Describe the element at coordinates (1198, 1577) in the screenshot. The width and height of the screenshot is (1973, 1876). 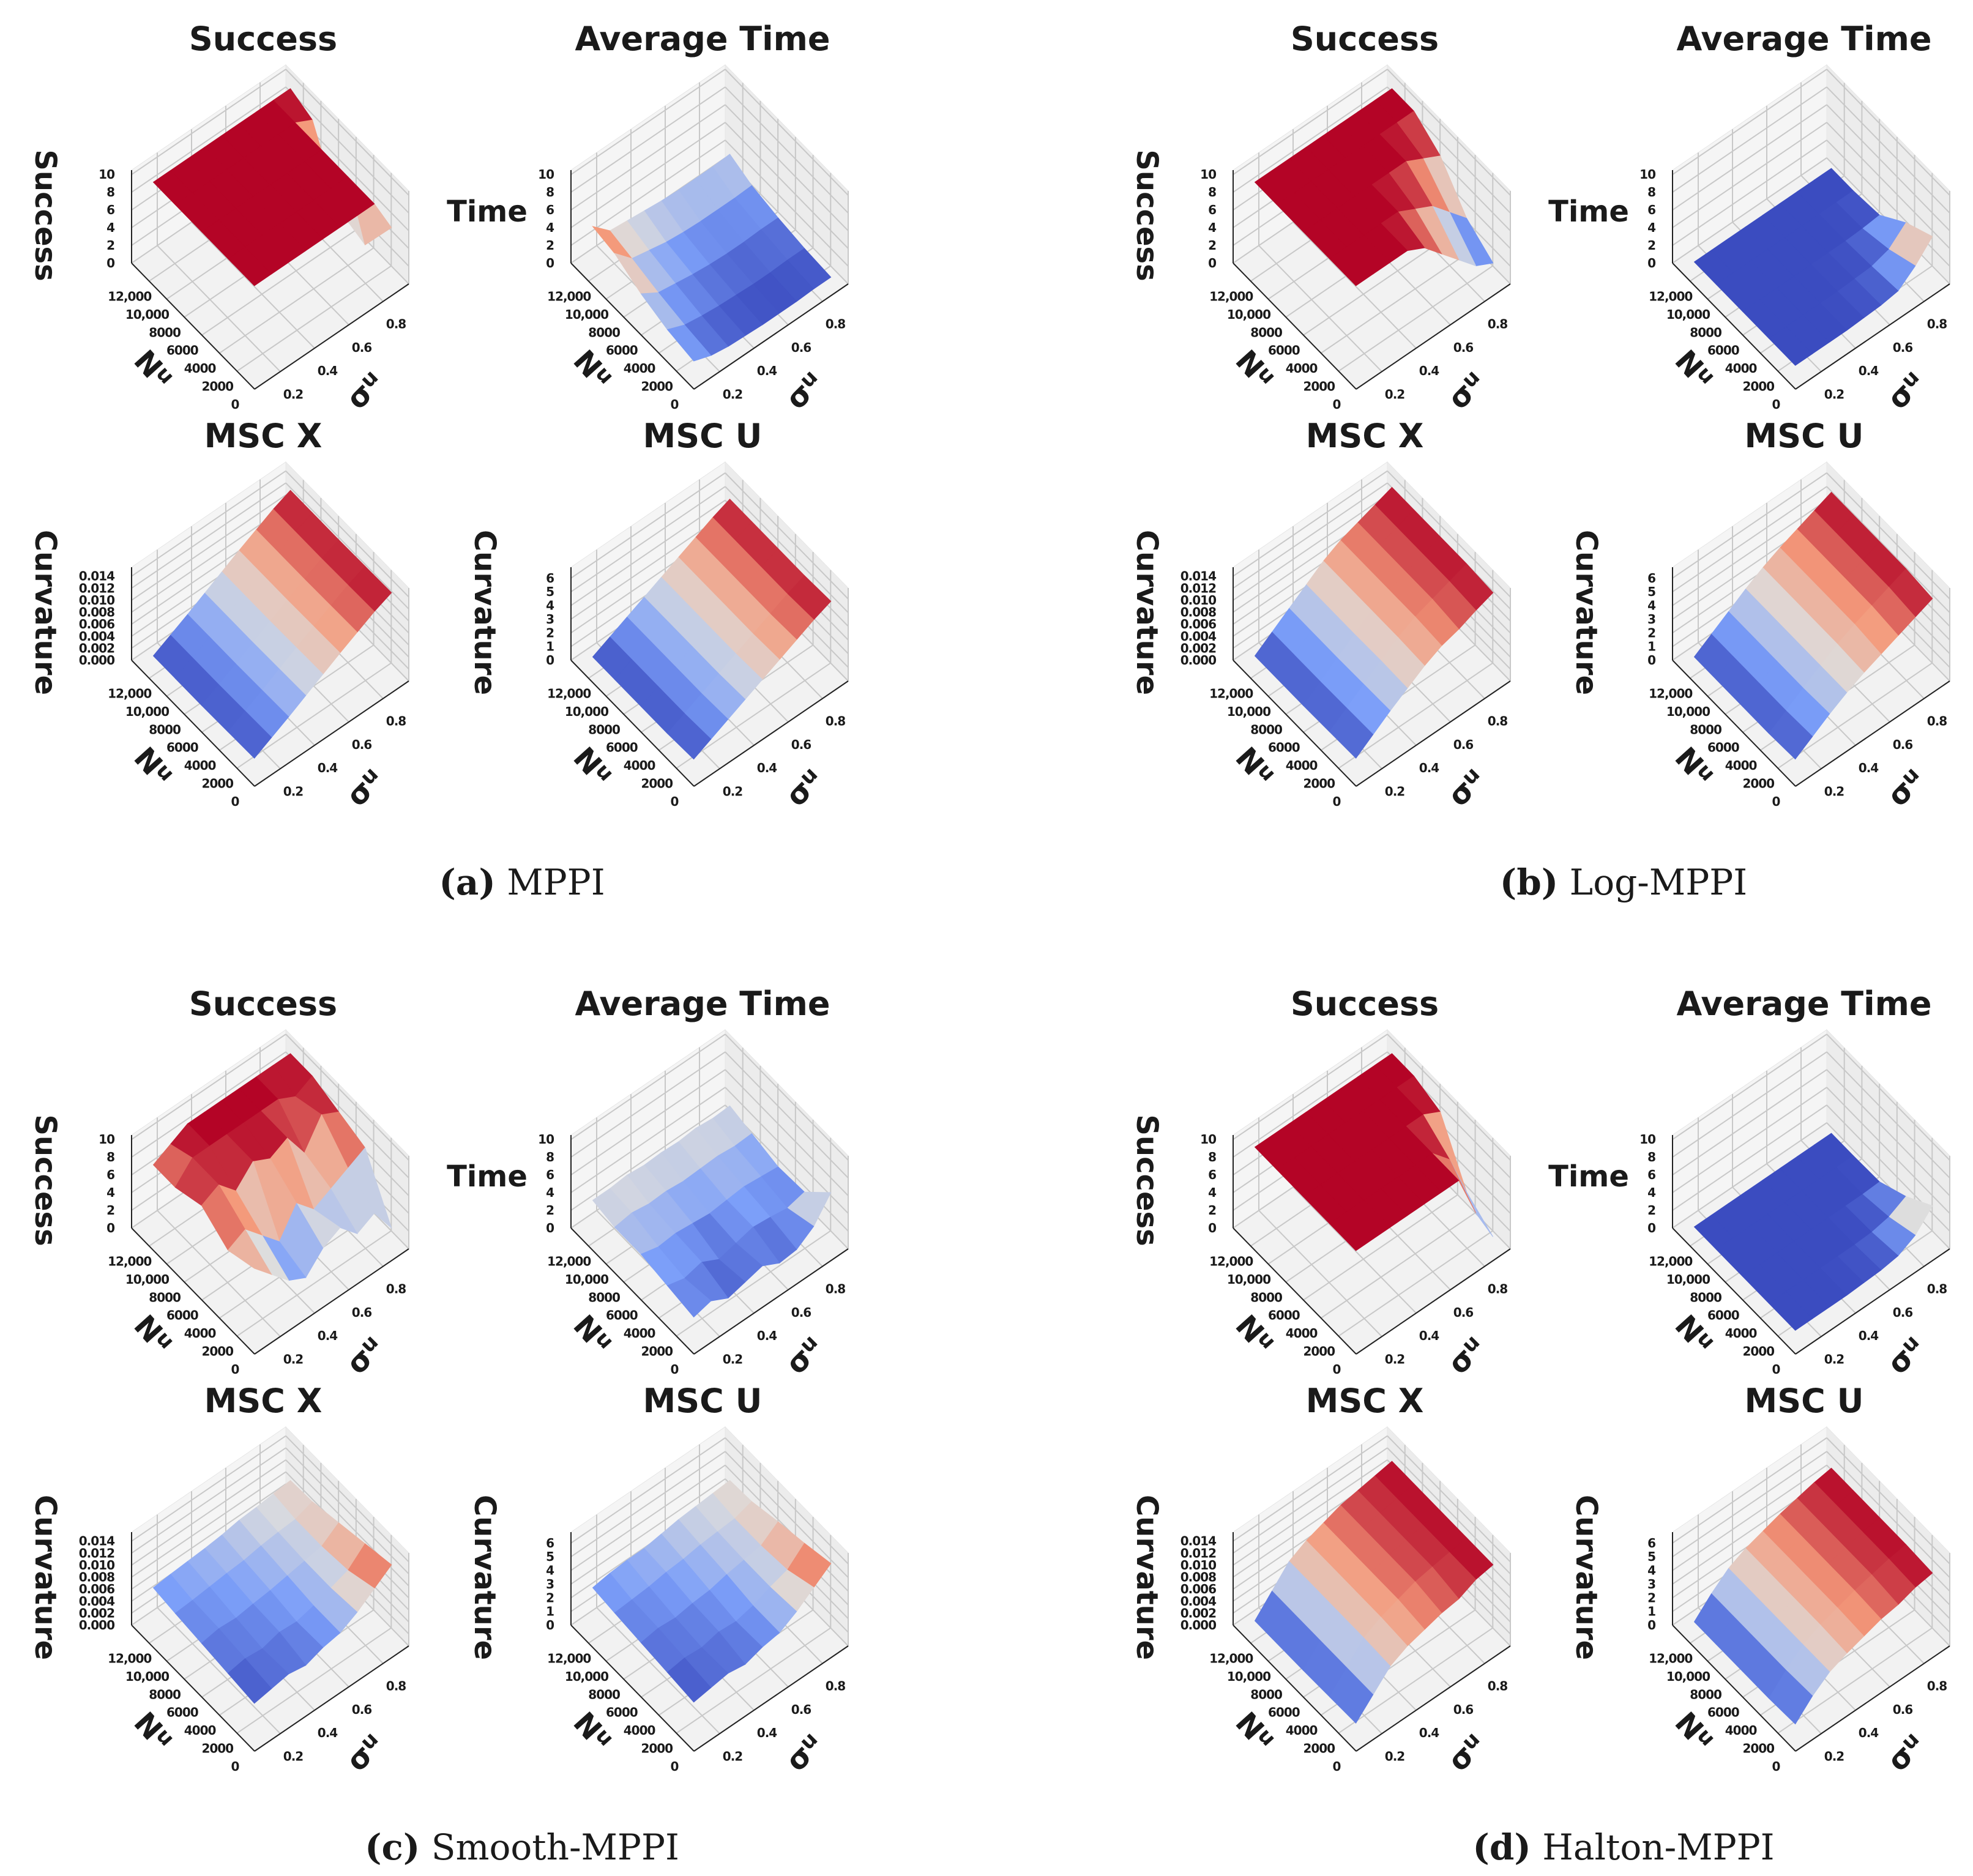
I see `z-tick-label: 0.008` at that location.